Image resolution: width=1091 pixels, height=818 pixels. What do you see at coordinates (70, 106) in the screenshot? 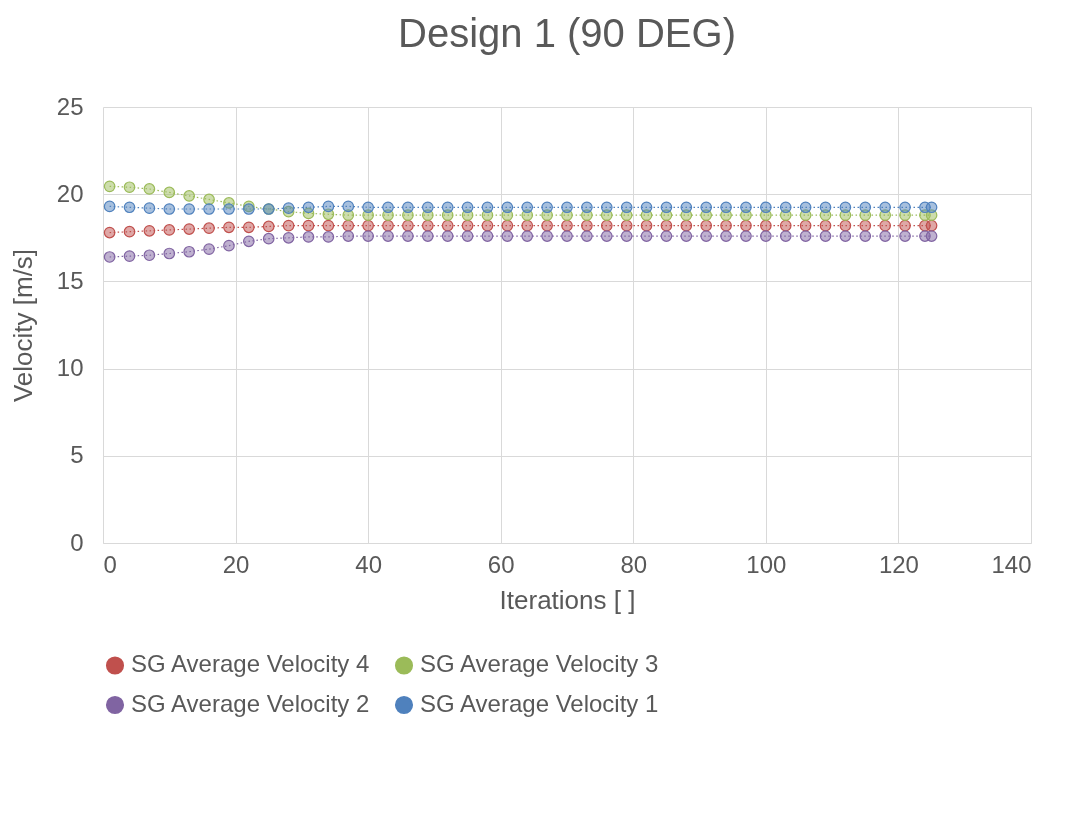
I see `y-tick-label: 25` at bounding box center [70, 106].